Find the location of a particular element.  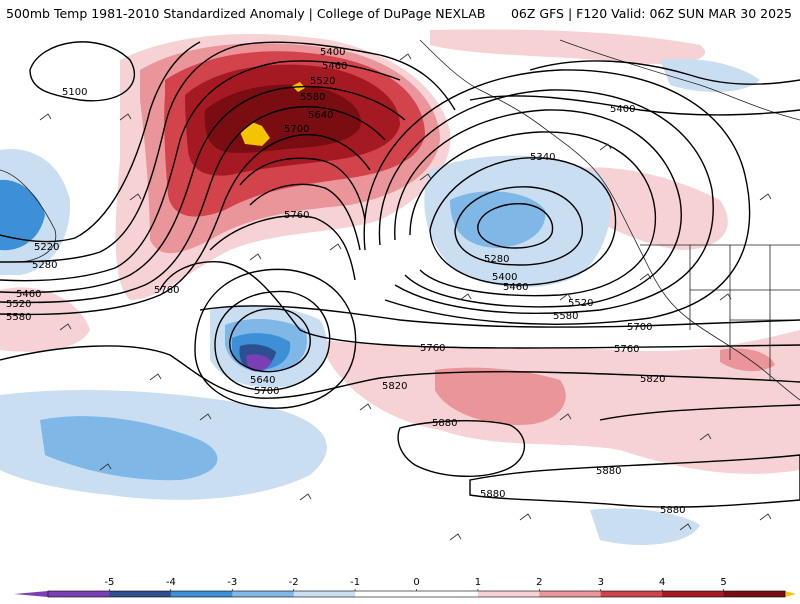

contour-label: 5520 is located at coordinates (580, 303).